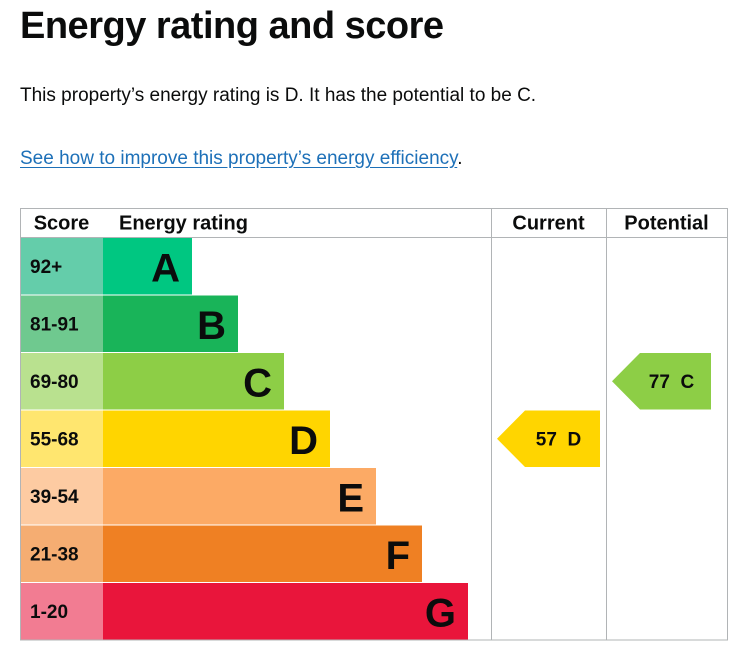  I want to click on score-range-f: 21-38, so click(54, 554).